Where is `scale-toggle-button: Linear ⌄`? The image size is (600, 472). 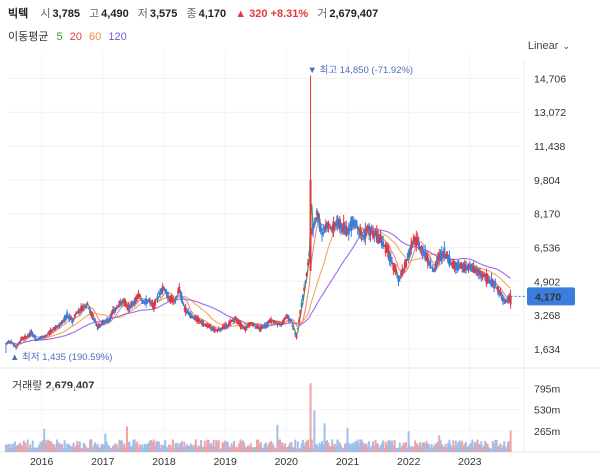 scale-toggle-button: Linear ⌄ is located at coordinates (549, 46).